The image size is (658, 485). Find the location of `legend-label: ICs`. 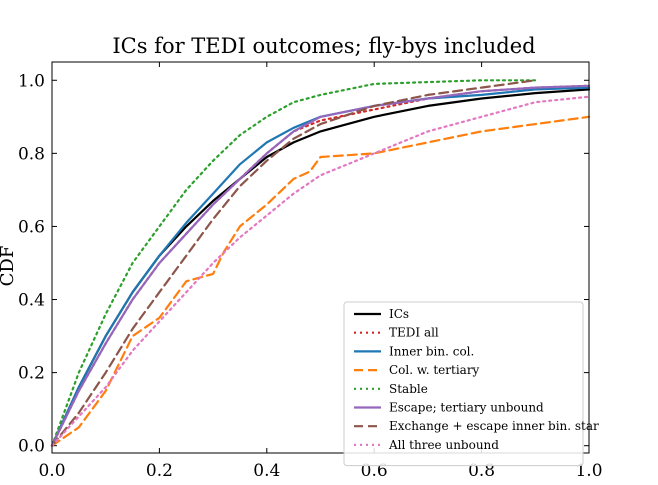

legend-label: ICs is located at coordinates (399, 314).